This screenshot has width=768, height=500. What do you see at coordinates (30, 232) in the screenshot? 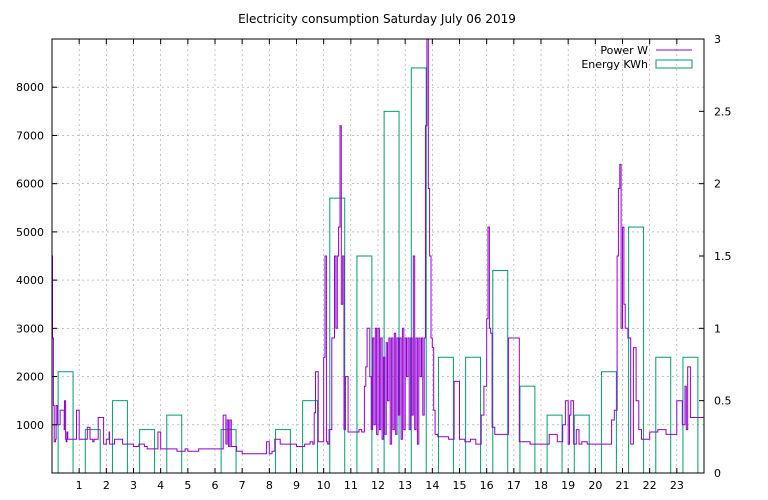
I see `y-tick-label: 5000` at bounding box center [30, 232].